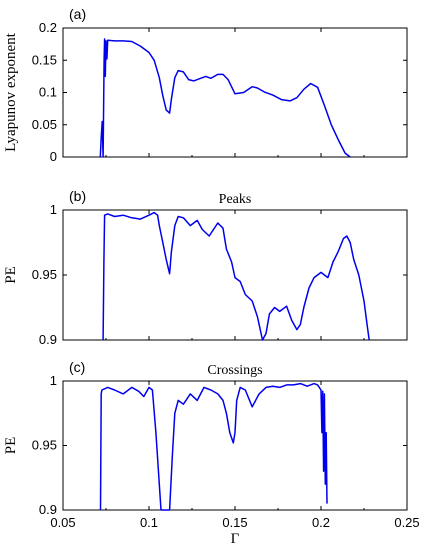 The width and height of the screenshot is (431, 550). I want to click on x-tick-label: 0.1, so click(149, 522).